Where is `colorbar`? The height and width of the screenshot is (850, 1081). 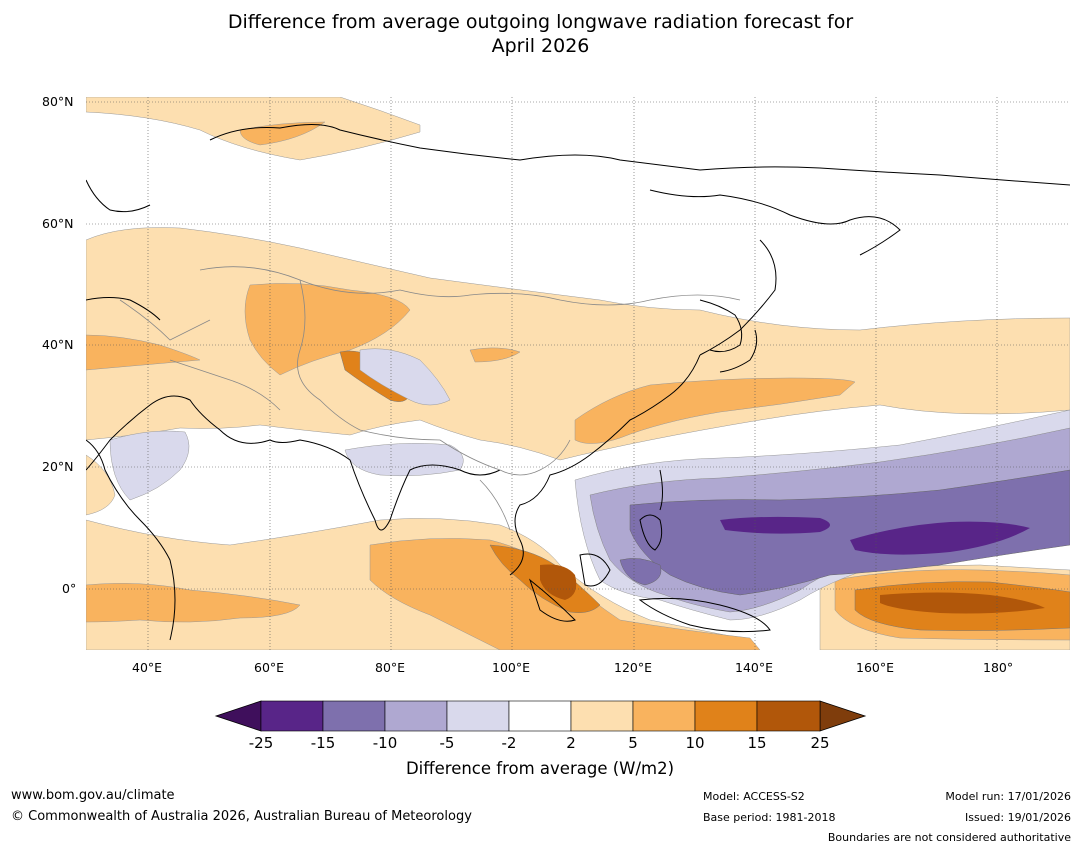 colorbar is located at coordinates (540, 716).